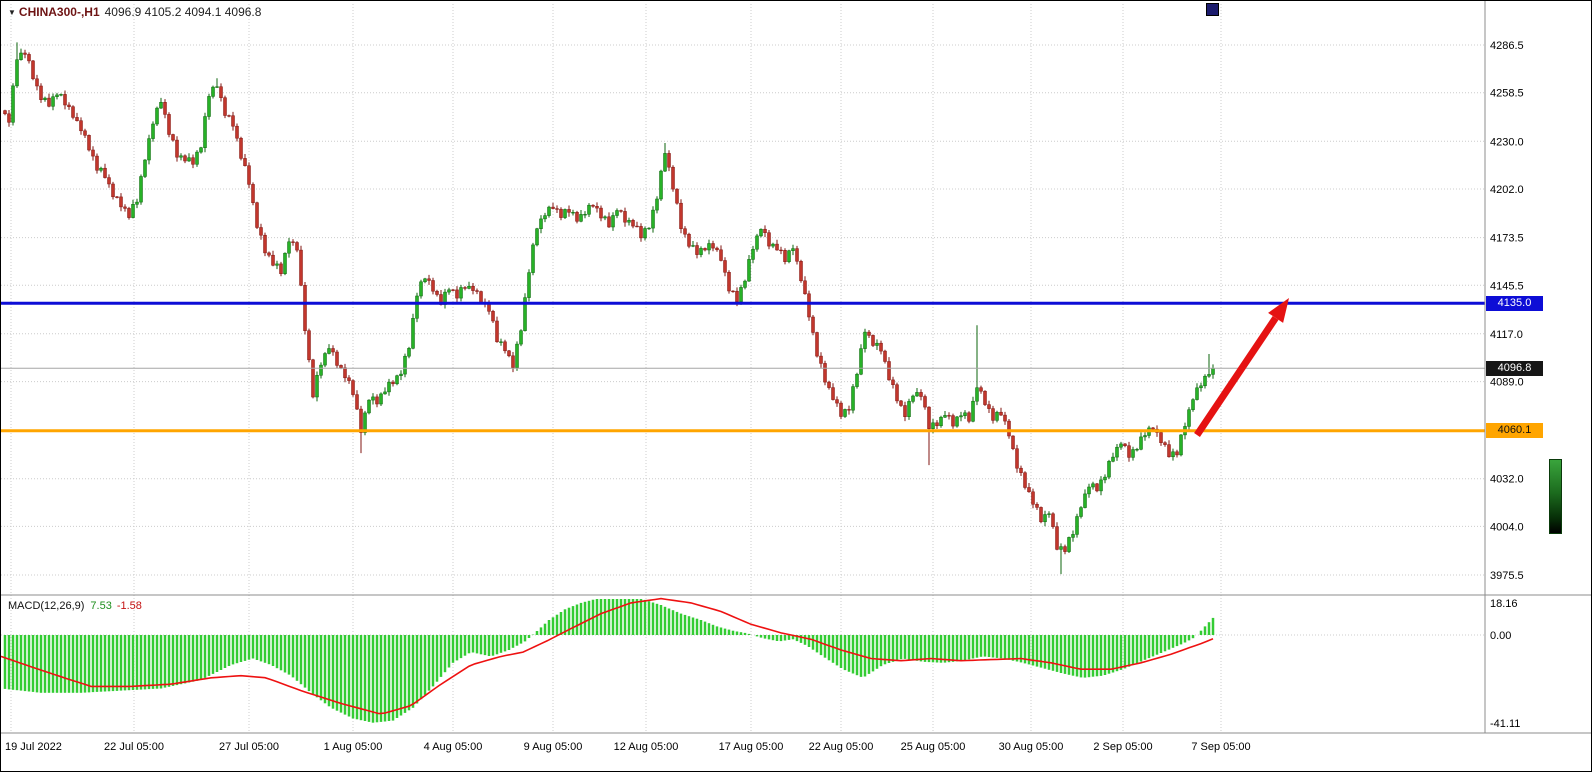 This screenshot has width=1592, height=772. Describe the element at coordinates (933, 747) in the screenshot. I see `svg-text: 25 Aug 05:00` at that location.